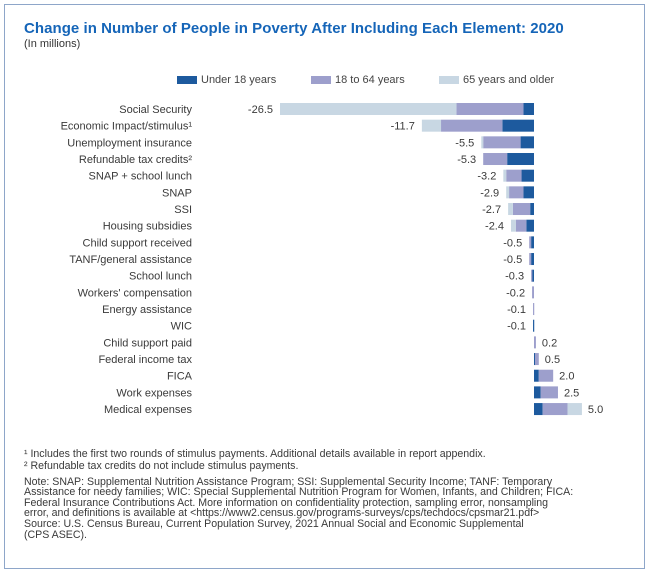 Image resolution: width=650 pixels, height=574 pixels. Describe the element at coordinates (301, 259) in the screenshot. I see `bar-row: TANF/general assistance -0.5` at that location.